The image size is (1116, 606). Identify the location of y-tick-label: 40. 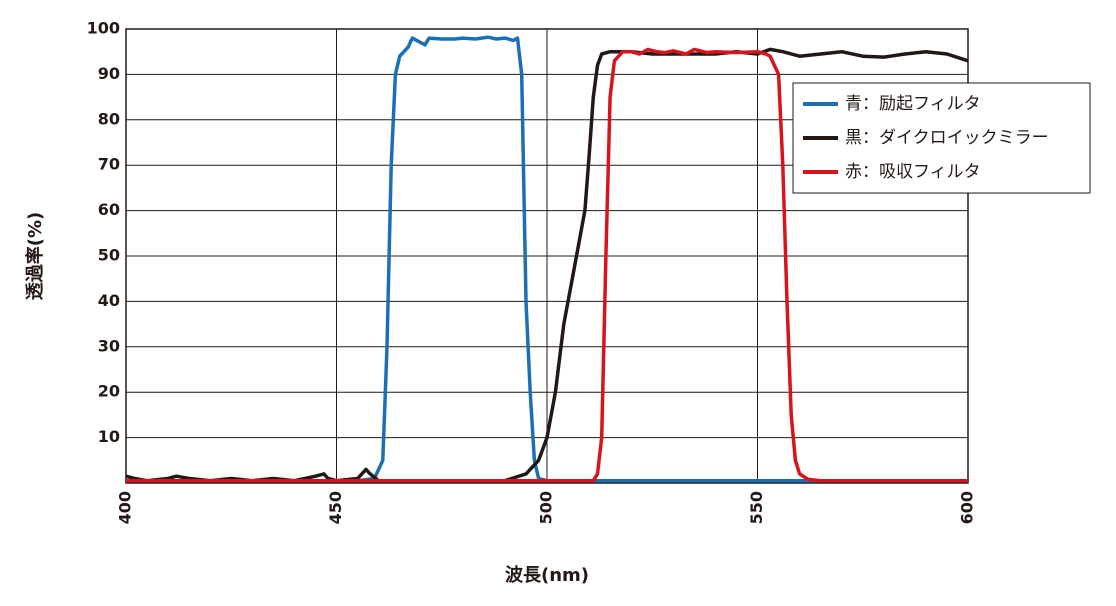
(109, 300).